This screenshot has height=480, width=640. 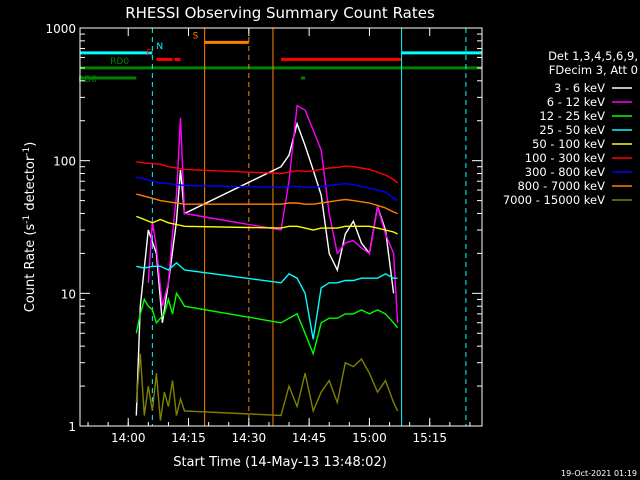 What do you see at coordinates (309, 438) in the screenshot?
I see `x-tick-label-3: 14:45` at bounding box center [309, 438].